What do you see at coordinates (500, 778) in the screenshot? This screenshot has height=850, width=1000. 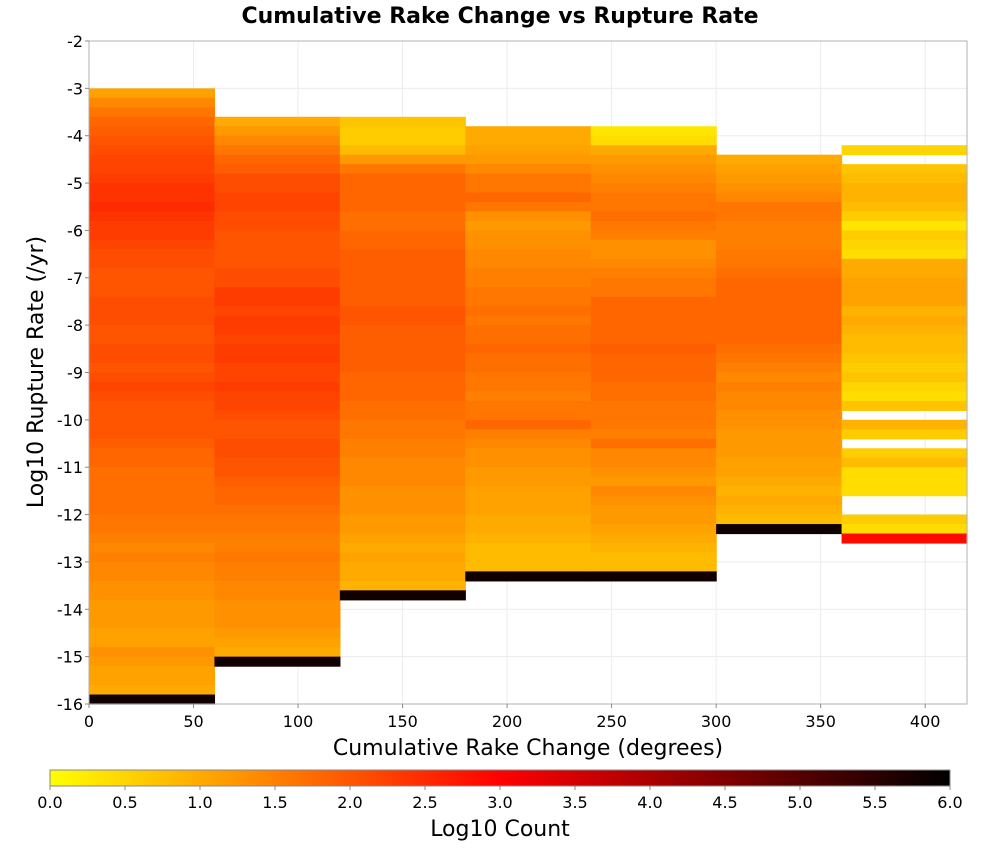 I see `colorbar` at bounding box center [500, 778].